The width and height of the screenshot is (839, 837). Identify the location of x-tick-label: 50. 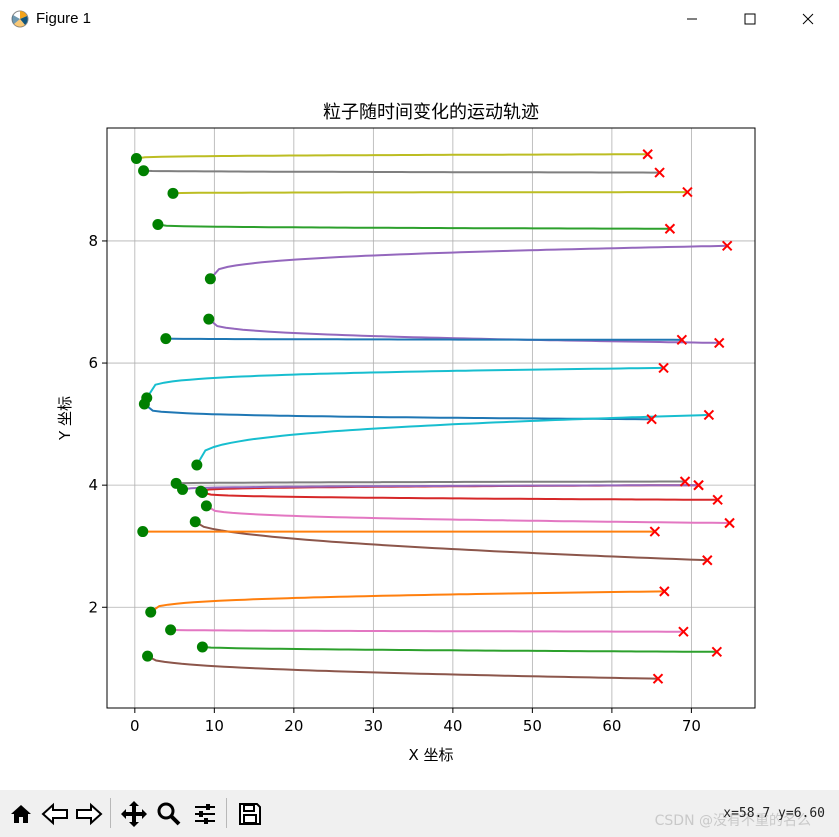
(532, 726).